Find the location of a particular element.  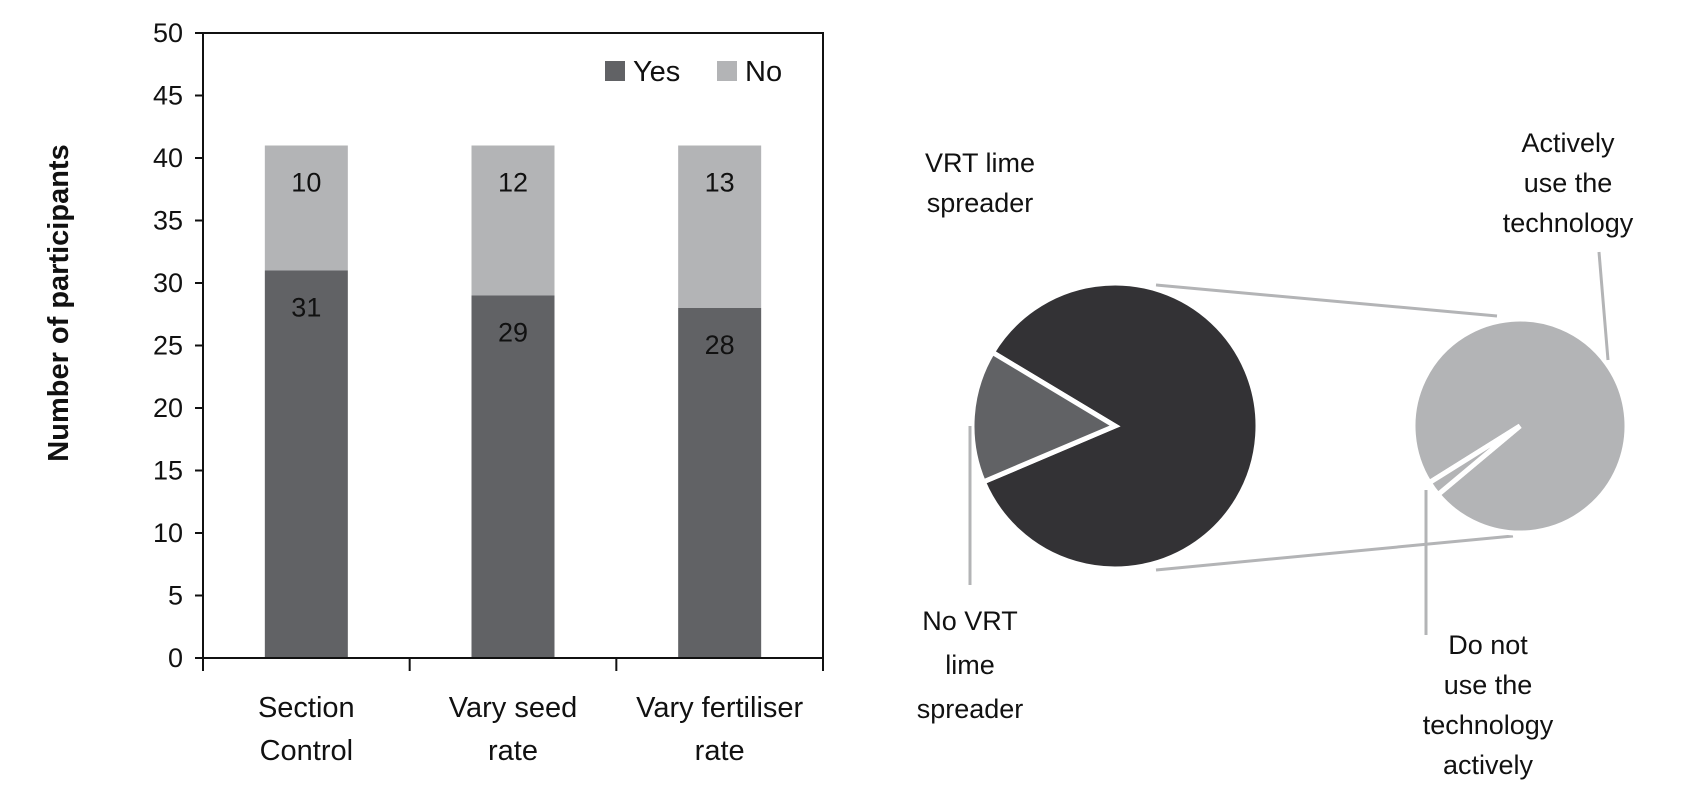

data-label: 28 is located at coordinates (720, 345).